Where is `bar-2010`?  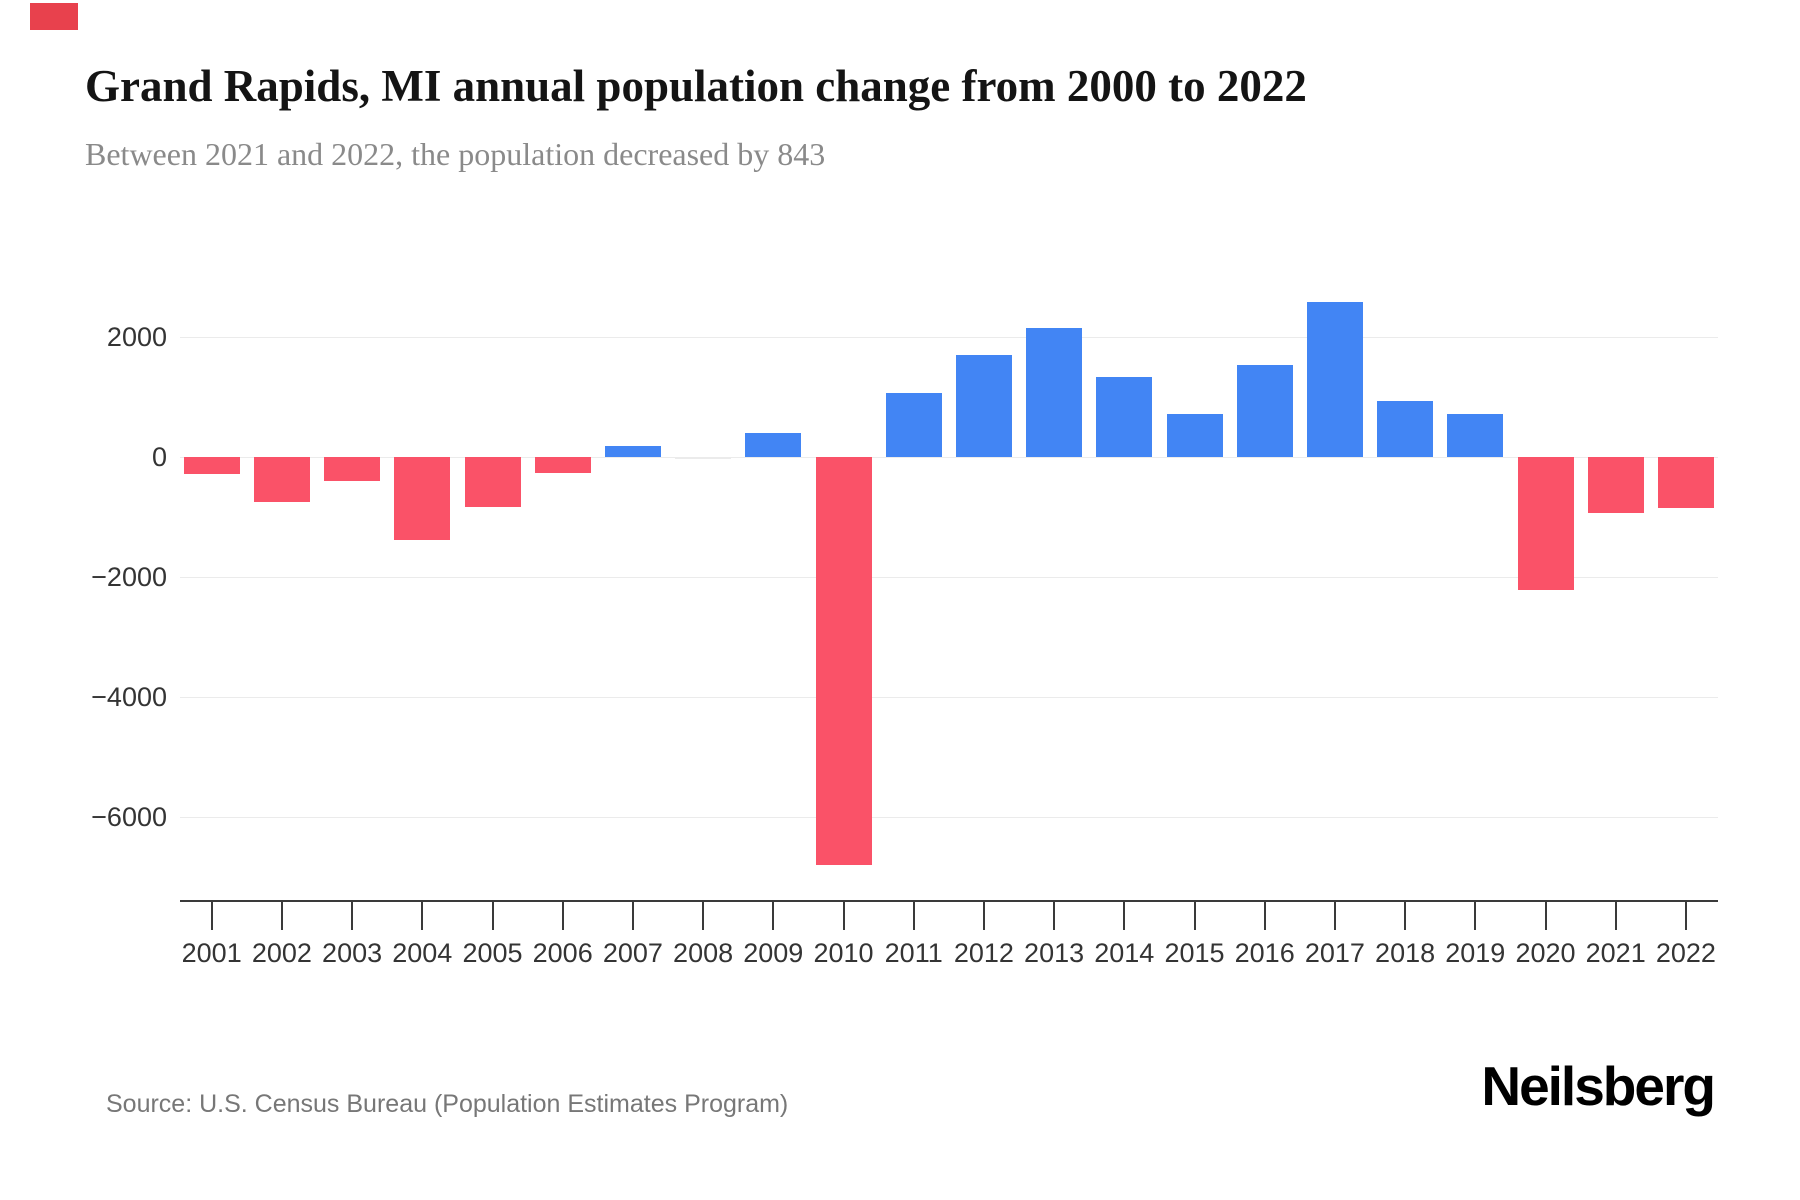
bar-2010 is located at coordinates (843, 661).